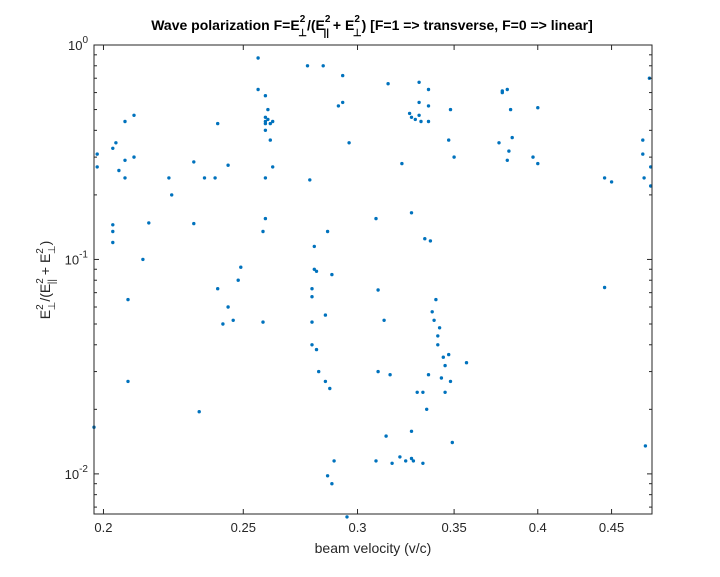 The height and width of the screenshot is (577, 720). What do you see at coordinates (78, 44) in the screenshot?
I see `y-tick-label: 10⁰` at bounding box center [78, 44].